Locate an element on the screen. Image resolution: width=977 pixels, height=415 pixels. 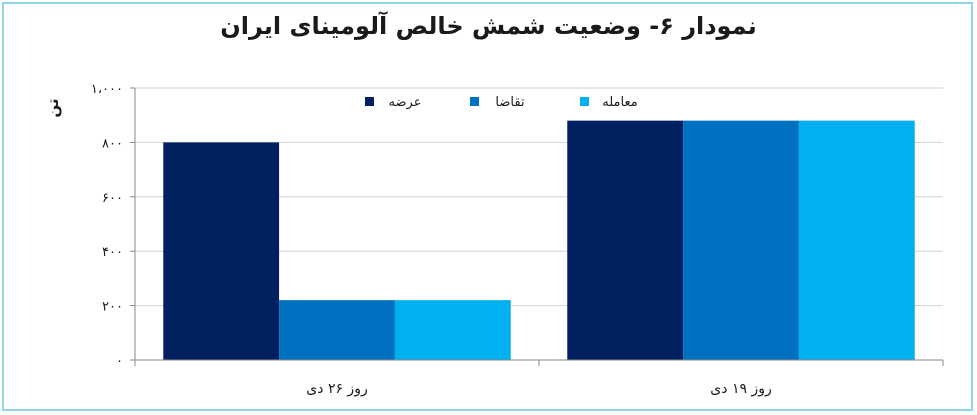
legend: عرضه تقاضا معامله is located at coordinates (501, 102).